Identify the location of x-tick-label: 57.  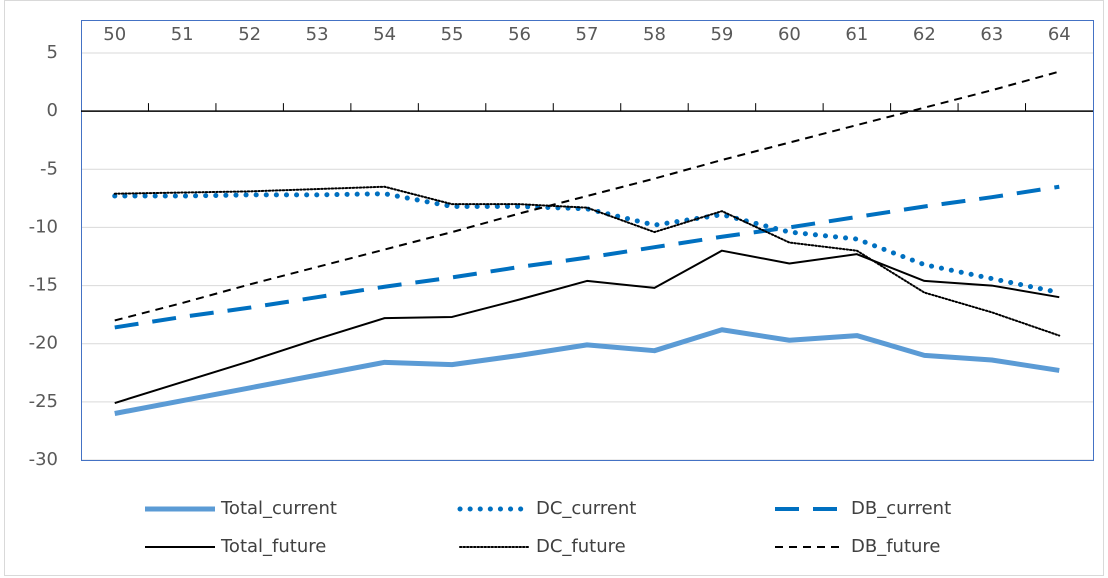
(587, 34).